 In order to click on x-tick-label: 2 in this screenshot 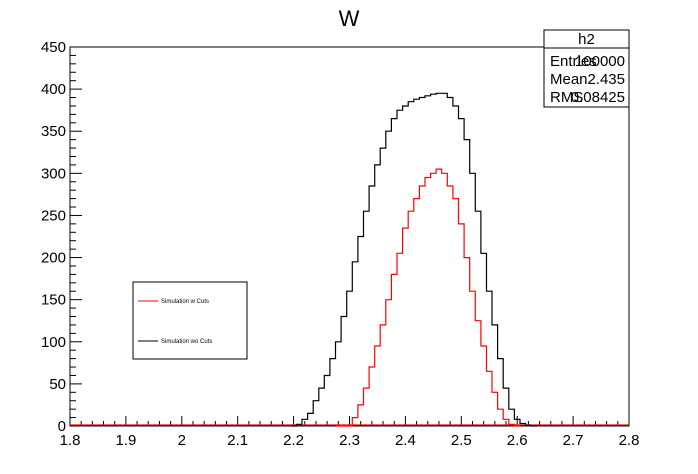, I will do `click(182, 440)`.